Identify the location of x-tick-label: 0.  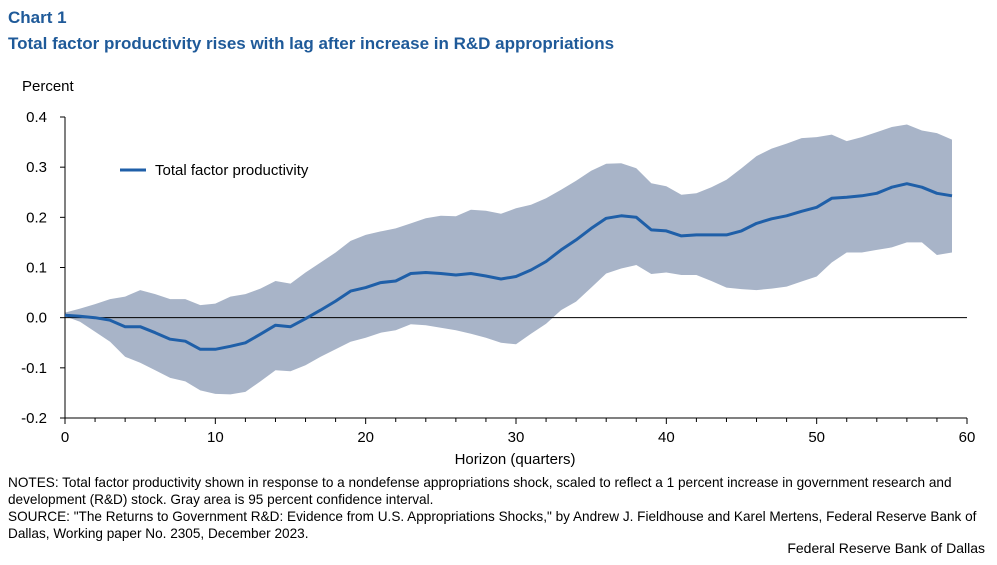
(65, 437).